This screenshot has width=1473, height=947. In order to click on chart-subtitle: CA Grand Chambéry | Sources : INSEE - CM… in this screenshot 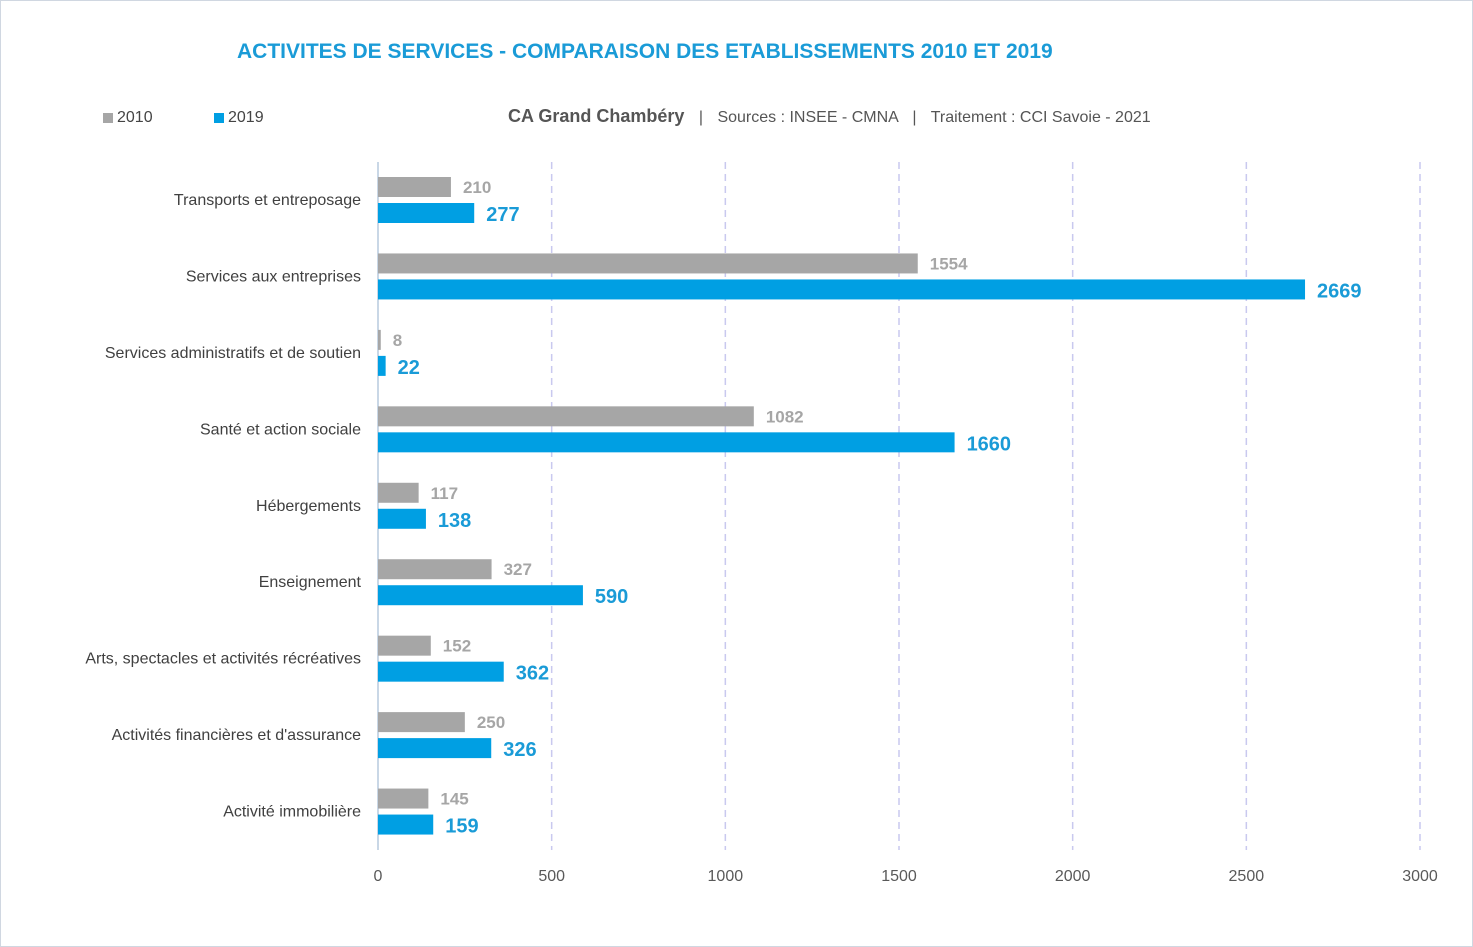, I will do `click(829, 116)`.